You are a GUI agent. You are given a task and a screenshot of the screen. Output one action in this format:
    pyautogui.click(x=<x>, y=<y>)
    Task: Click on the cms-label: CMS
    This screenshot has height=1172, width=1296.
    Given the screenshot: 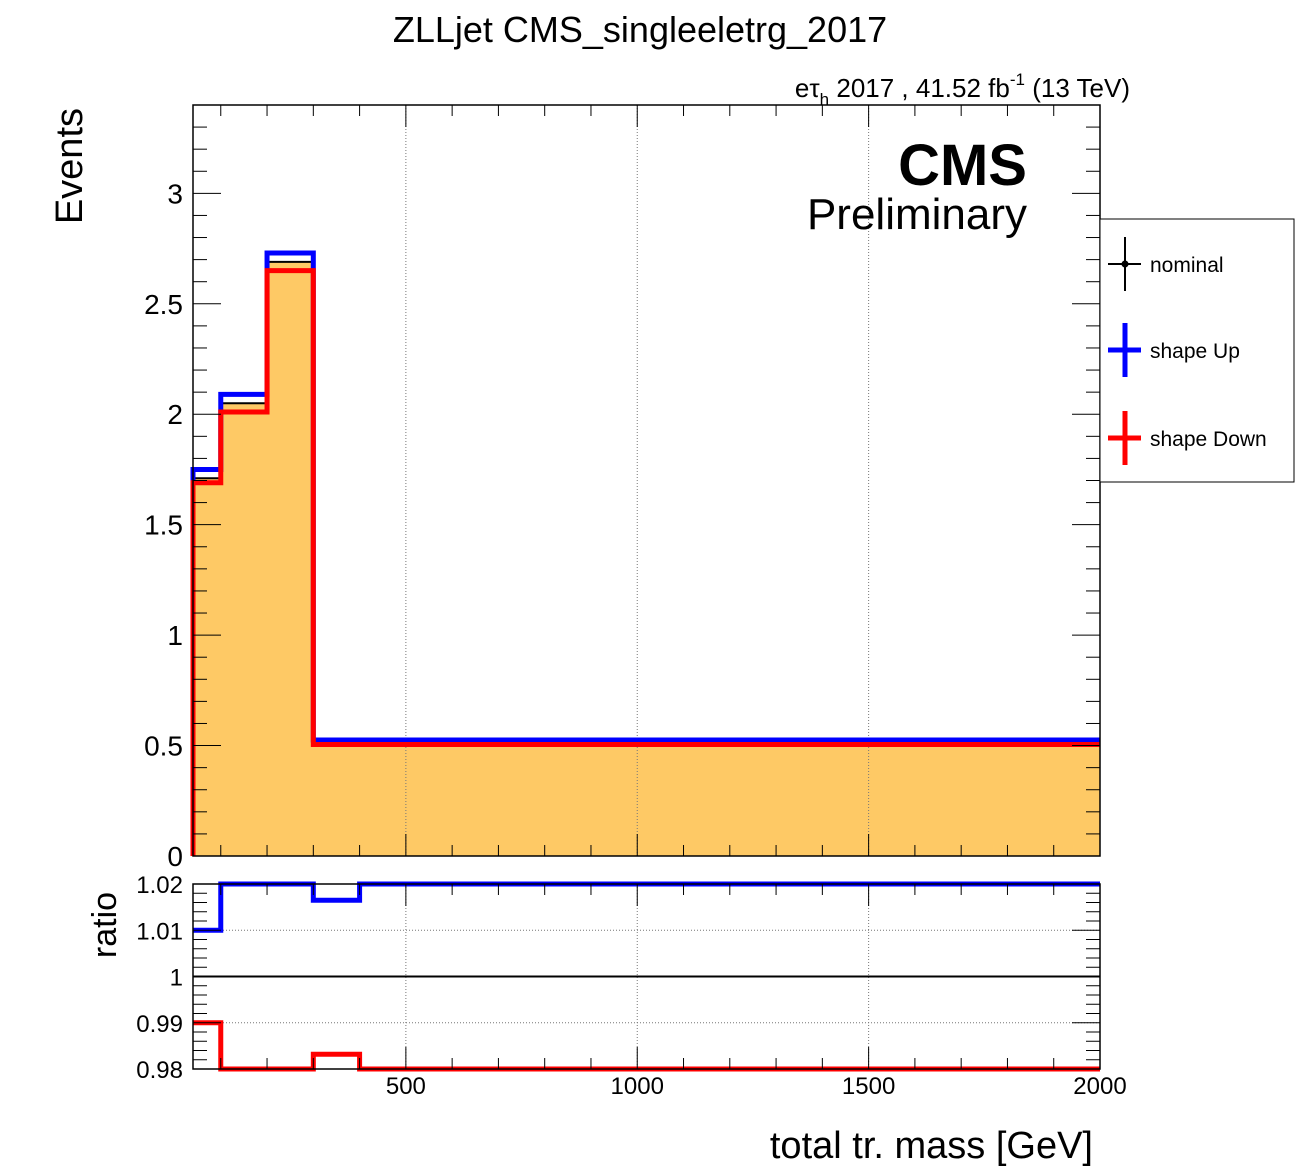 What is the action you would take?
    pyautogui.click(x=962, y=165)
    